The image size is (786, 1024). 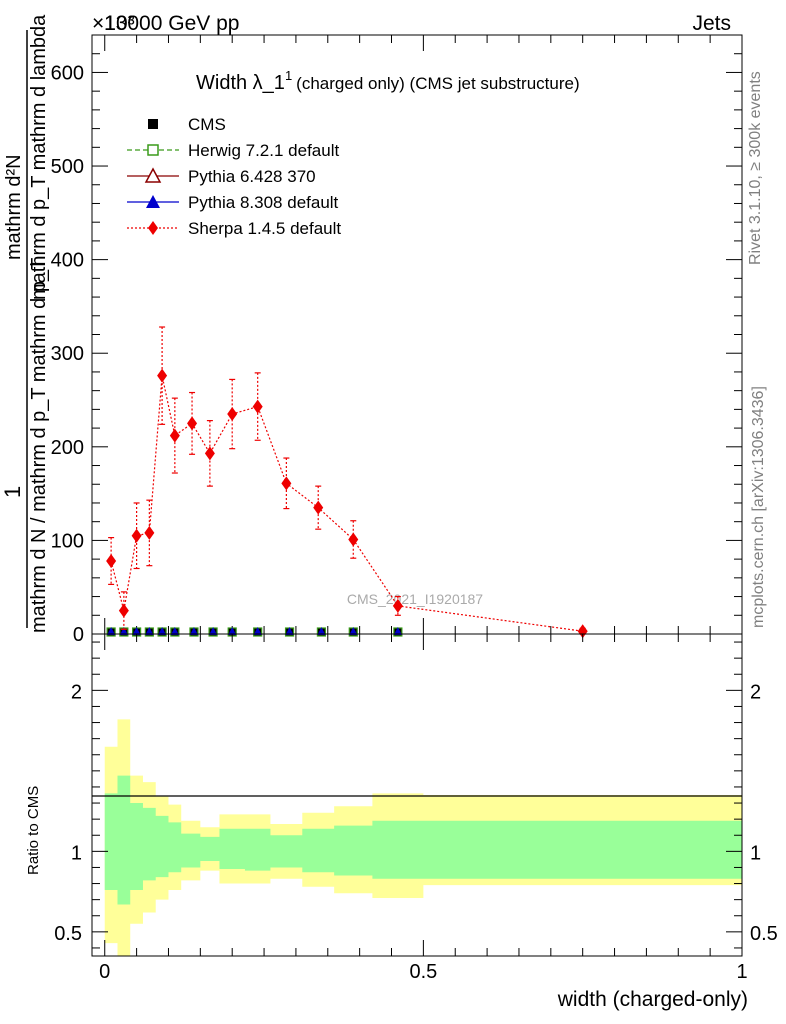 I want to click on legend-entry: Pythia 8.308 default, so click(x=233, y=202).